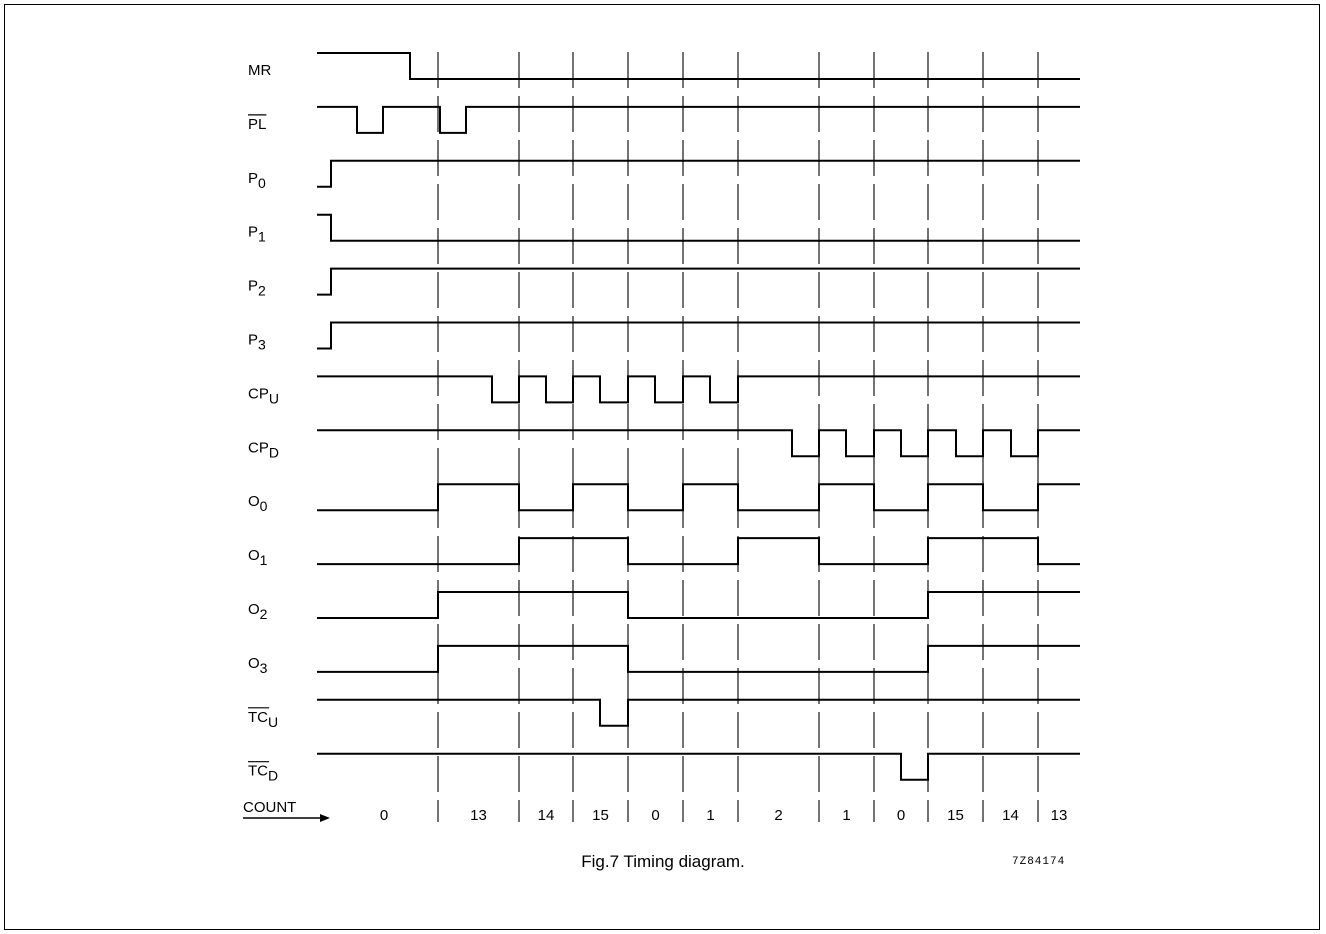 The image size is (1326, 934). Describe the element at coordinates (269, 807) in the screenshot. I see `count-label: COUNT` at that location.